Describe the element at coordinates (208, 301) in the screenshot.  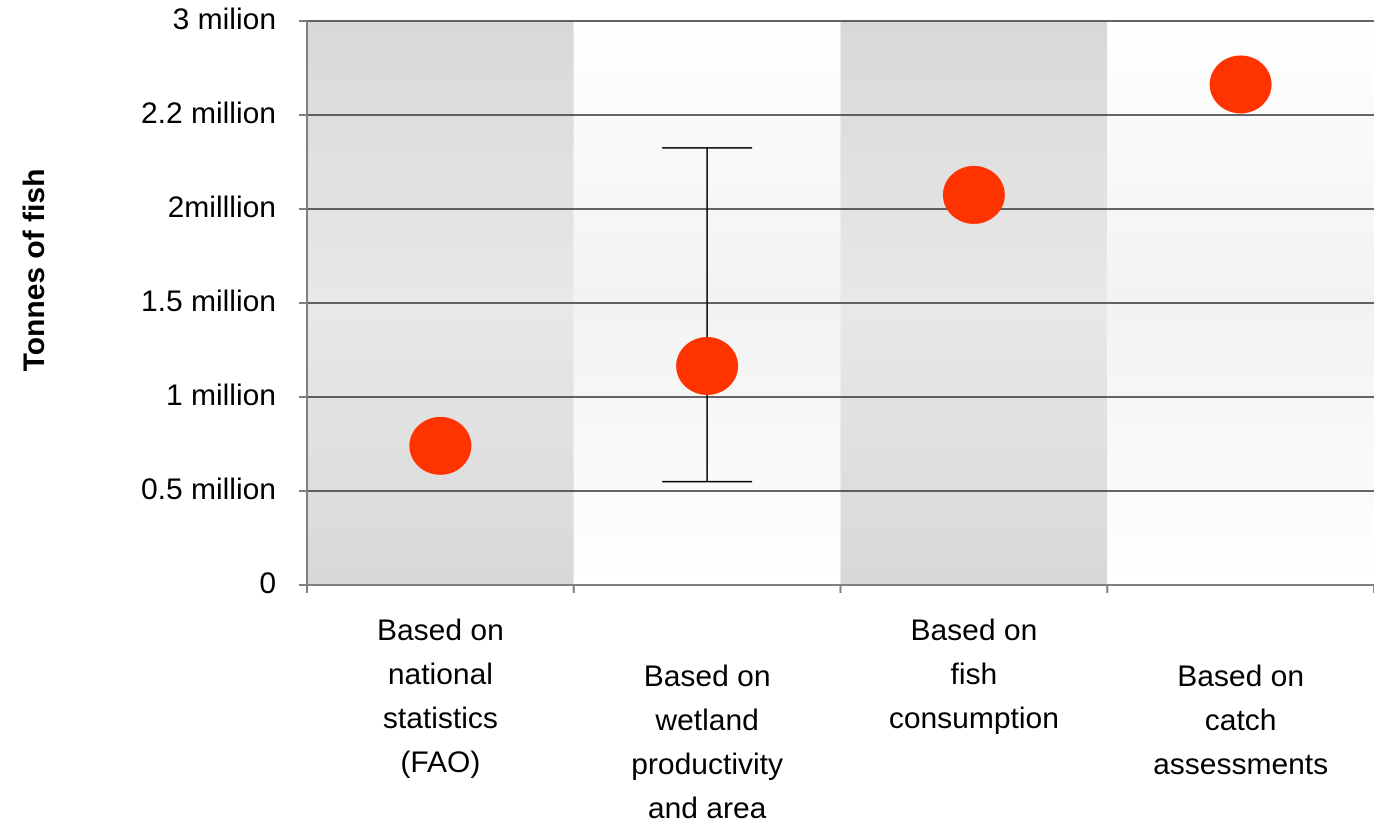
I see `y-tick-label: 1.5 million` at that location.